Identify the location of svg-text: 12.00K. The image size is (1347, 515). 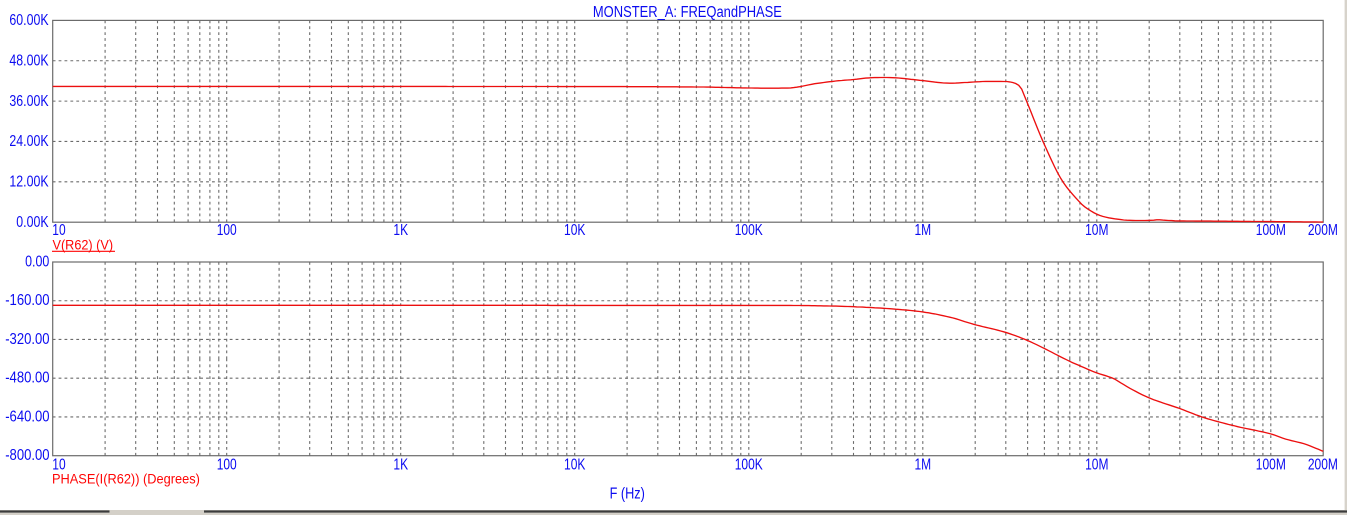
(29, 181).